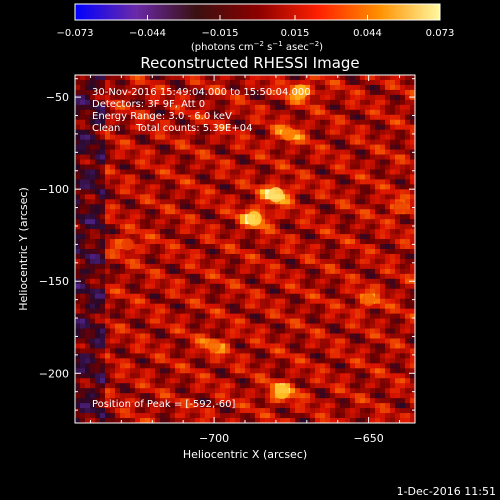  What do you see at coordinates (288, 134) in the screenshot?
I see `bright-source-point` at bounding box center [288, 134].